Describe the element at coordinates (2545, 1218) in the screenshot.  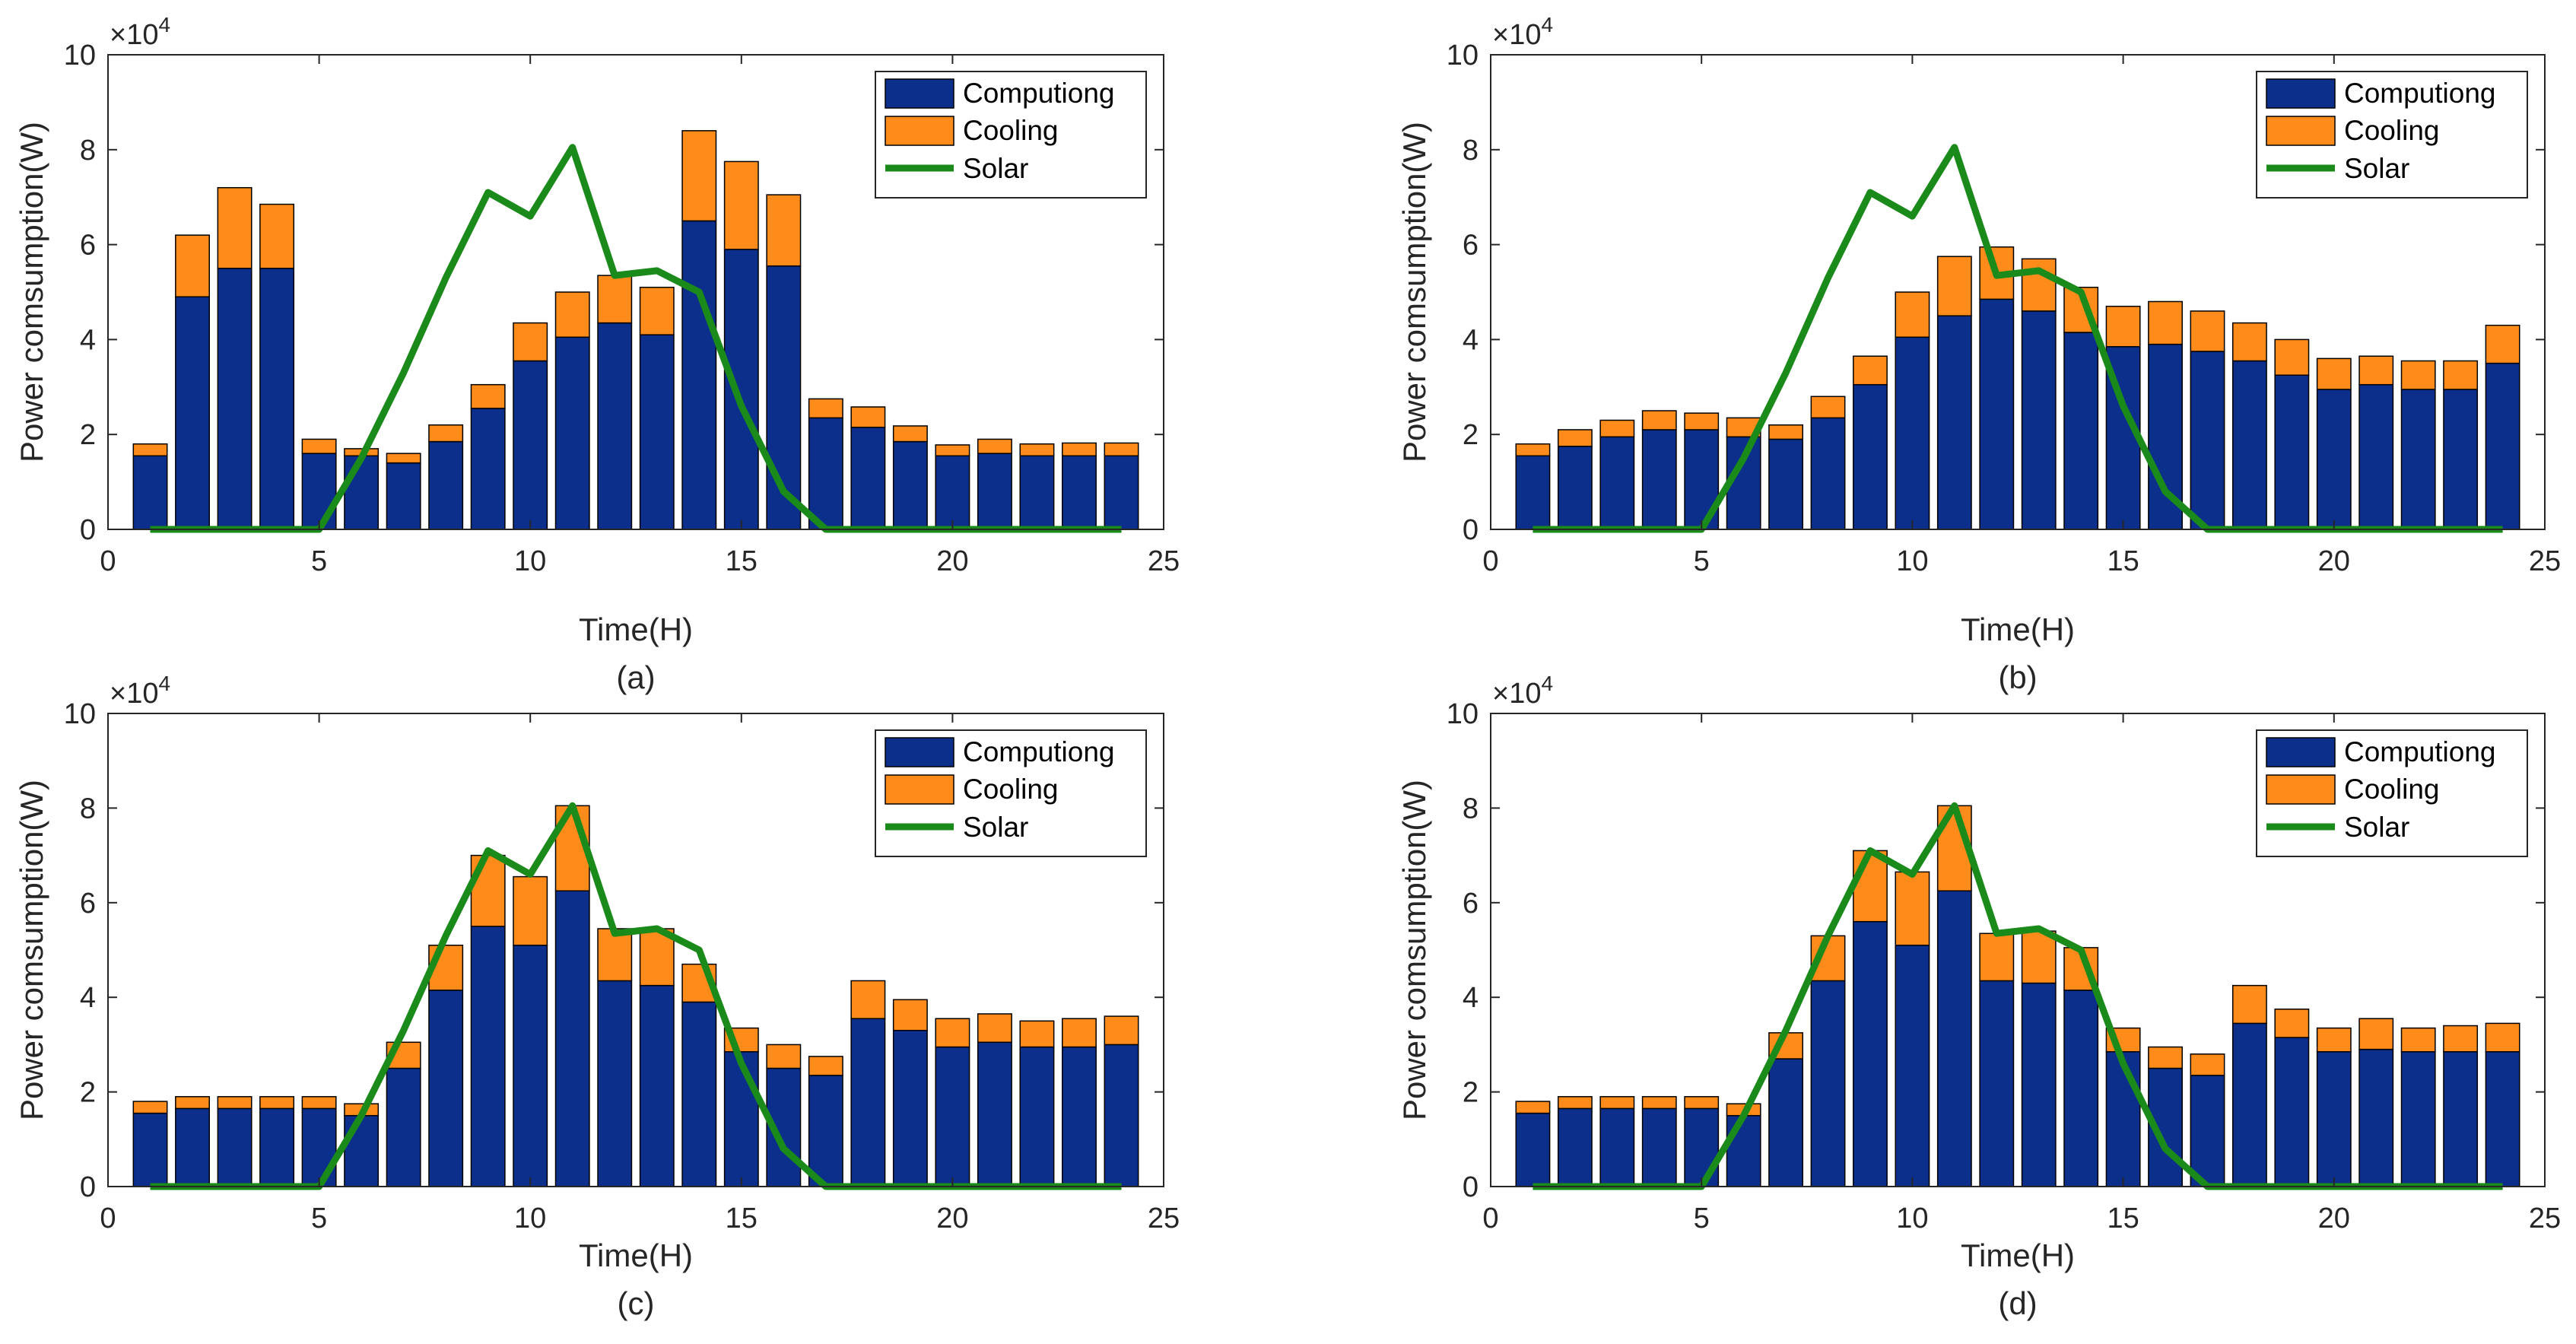
I see `x-tick-label: 25` at that location.